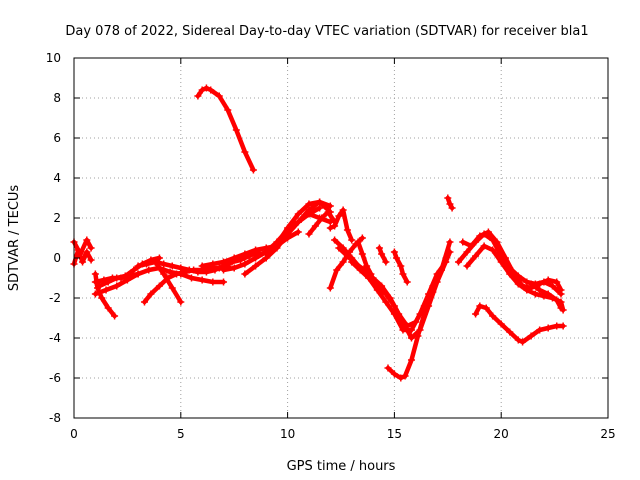 Image resolution: width=640 pixels, height=480 pixels. I want to click on y-tick-label: 2, so click(57, 218).